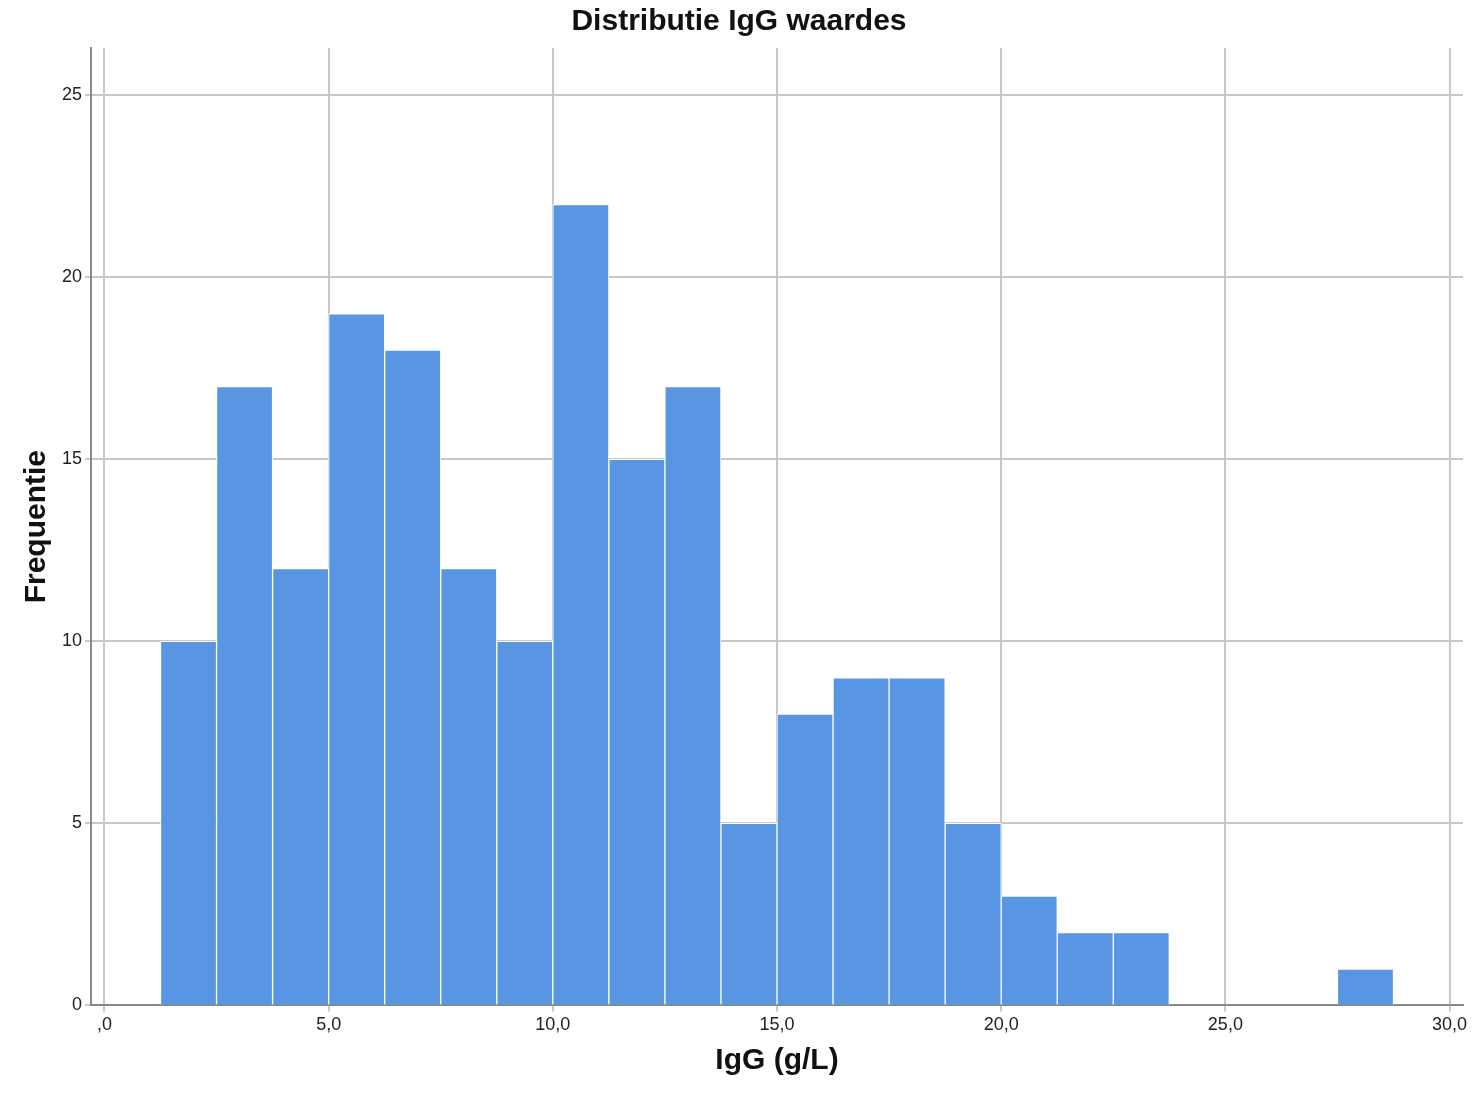 Image resolution: width=1483 pixels, height=1093 pixels. I want to click on y-tick-label: 25, so click(72, 94).